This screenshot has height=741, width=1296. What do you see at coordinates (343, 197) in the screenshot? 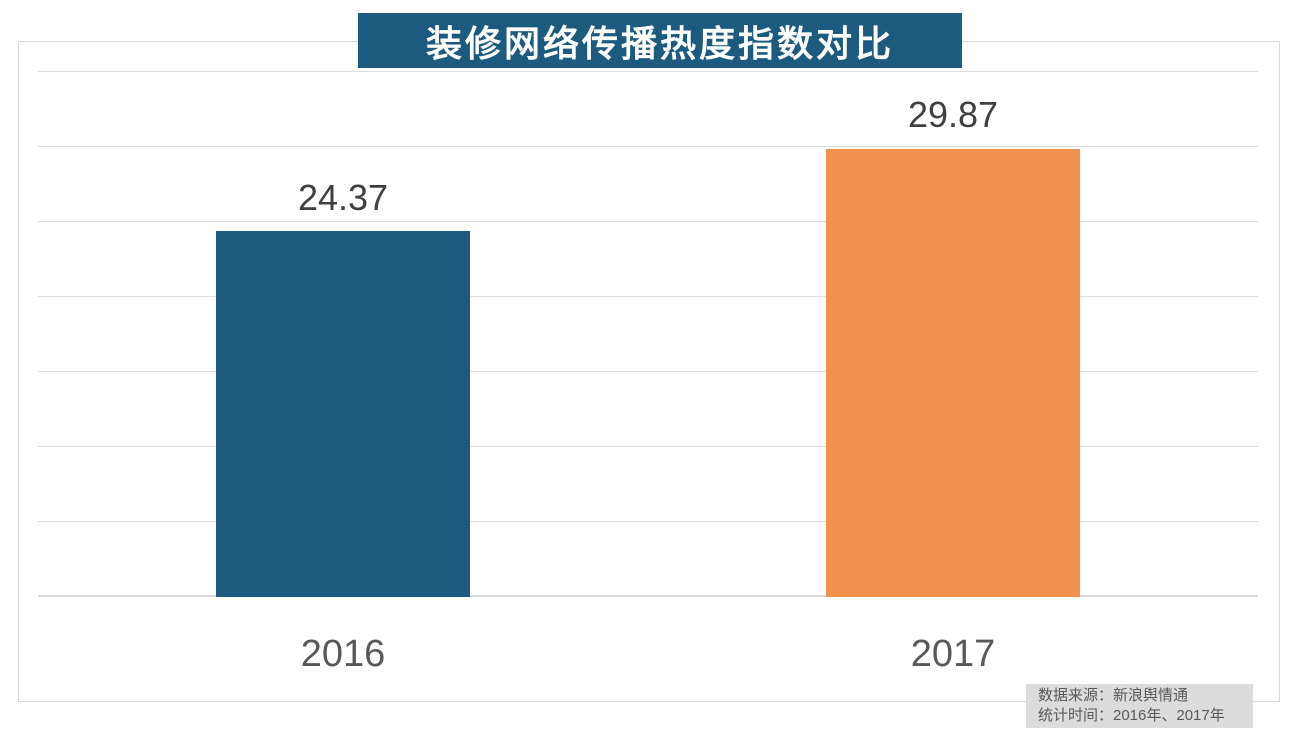
I see `value-label-2016: 24.37` at bounding box center [343, 197].